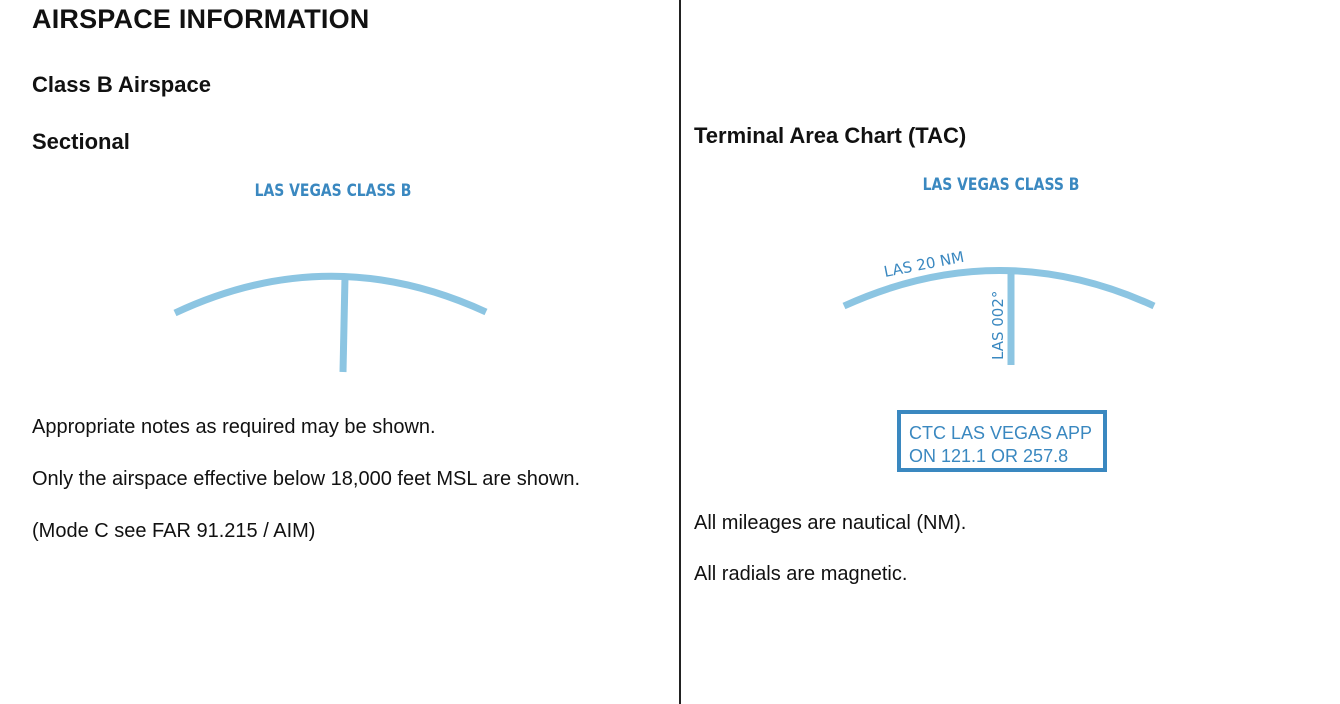 The image size is (1340, 704). Describe the element at coordinates (998, 325) in the screenshot. I see `tac-radial-label: LAS 002°` at that location.